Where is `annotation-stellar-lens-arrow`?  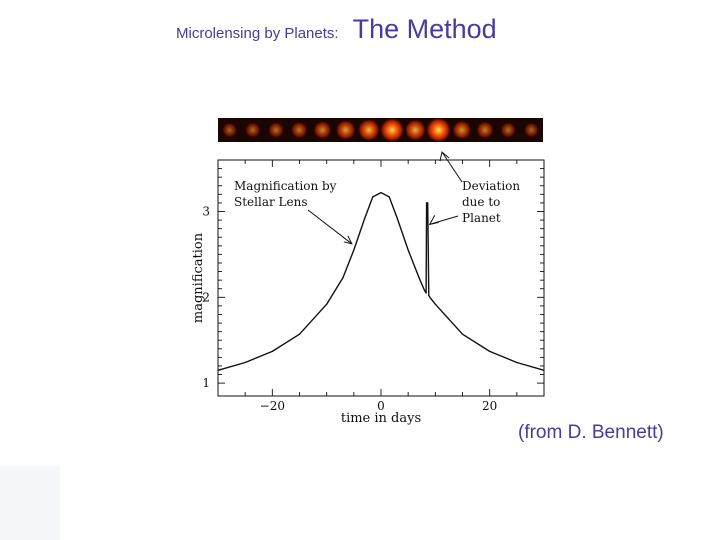 annotation-stellar-lens-arrow is located at coordinates (330, 227).